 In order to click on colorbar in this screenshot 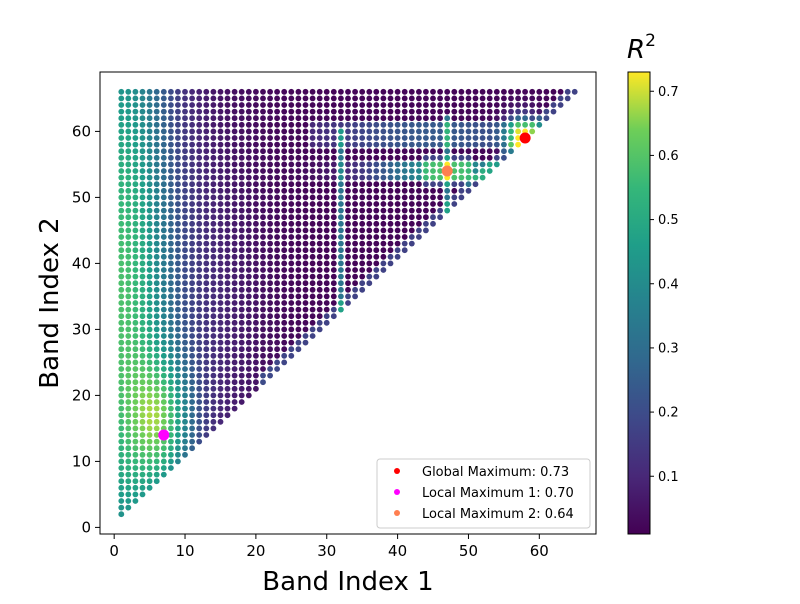, I will do `click(639, 303)`.